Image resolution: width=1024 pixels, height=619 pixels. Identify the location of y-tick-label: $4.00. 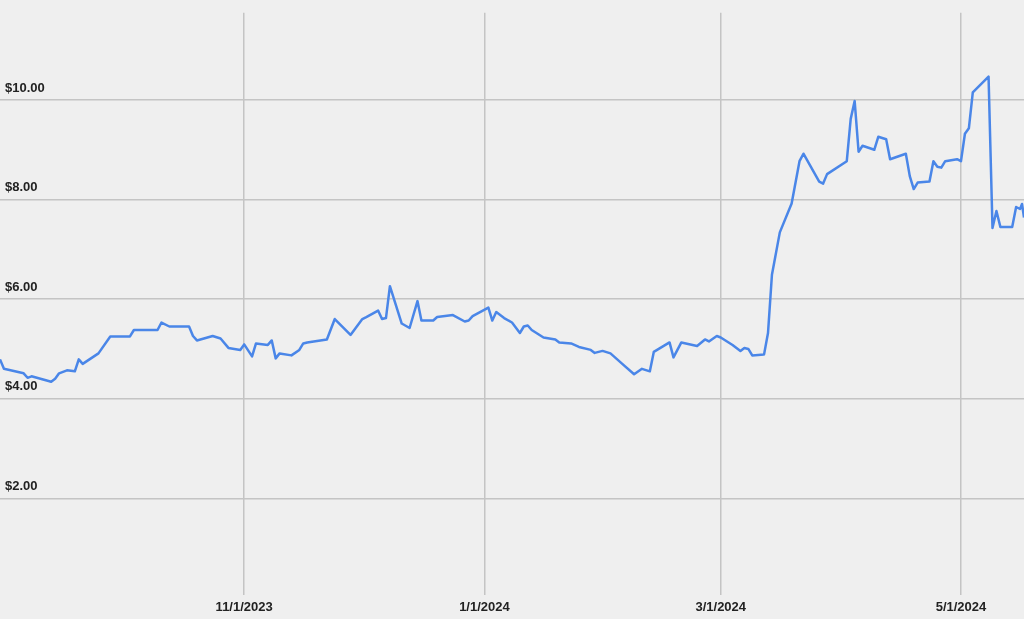
(21, 386).